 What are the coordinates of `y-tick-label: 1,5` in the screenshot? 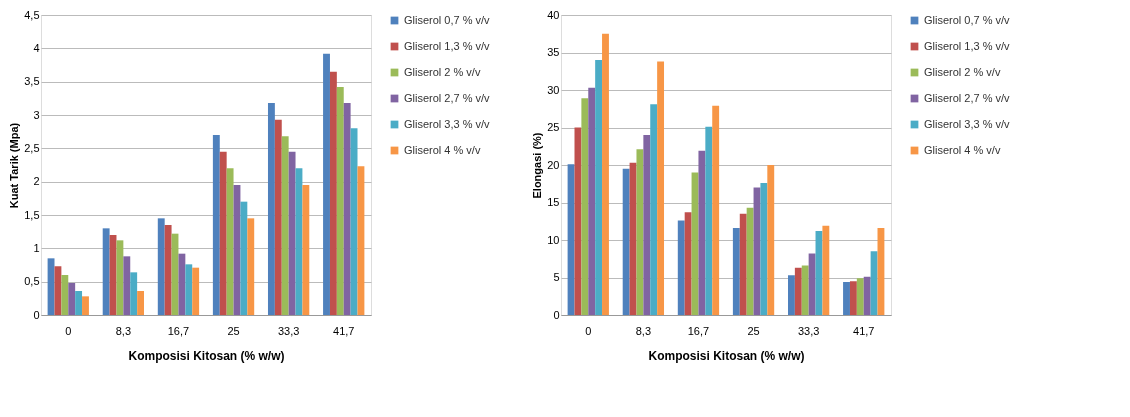 It's located at (32, 214).